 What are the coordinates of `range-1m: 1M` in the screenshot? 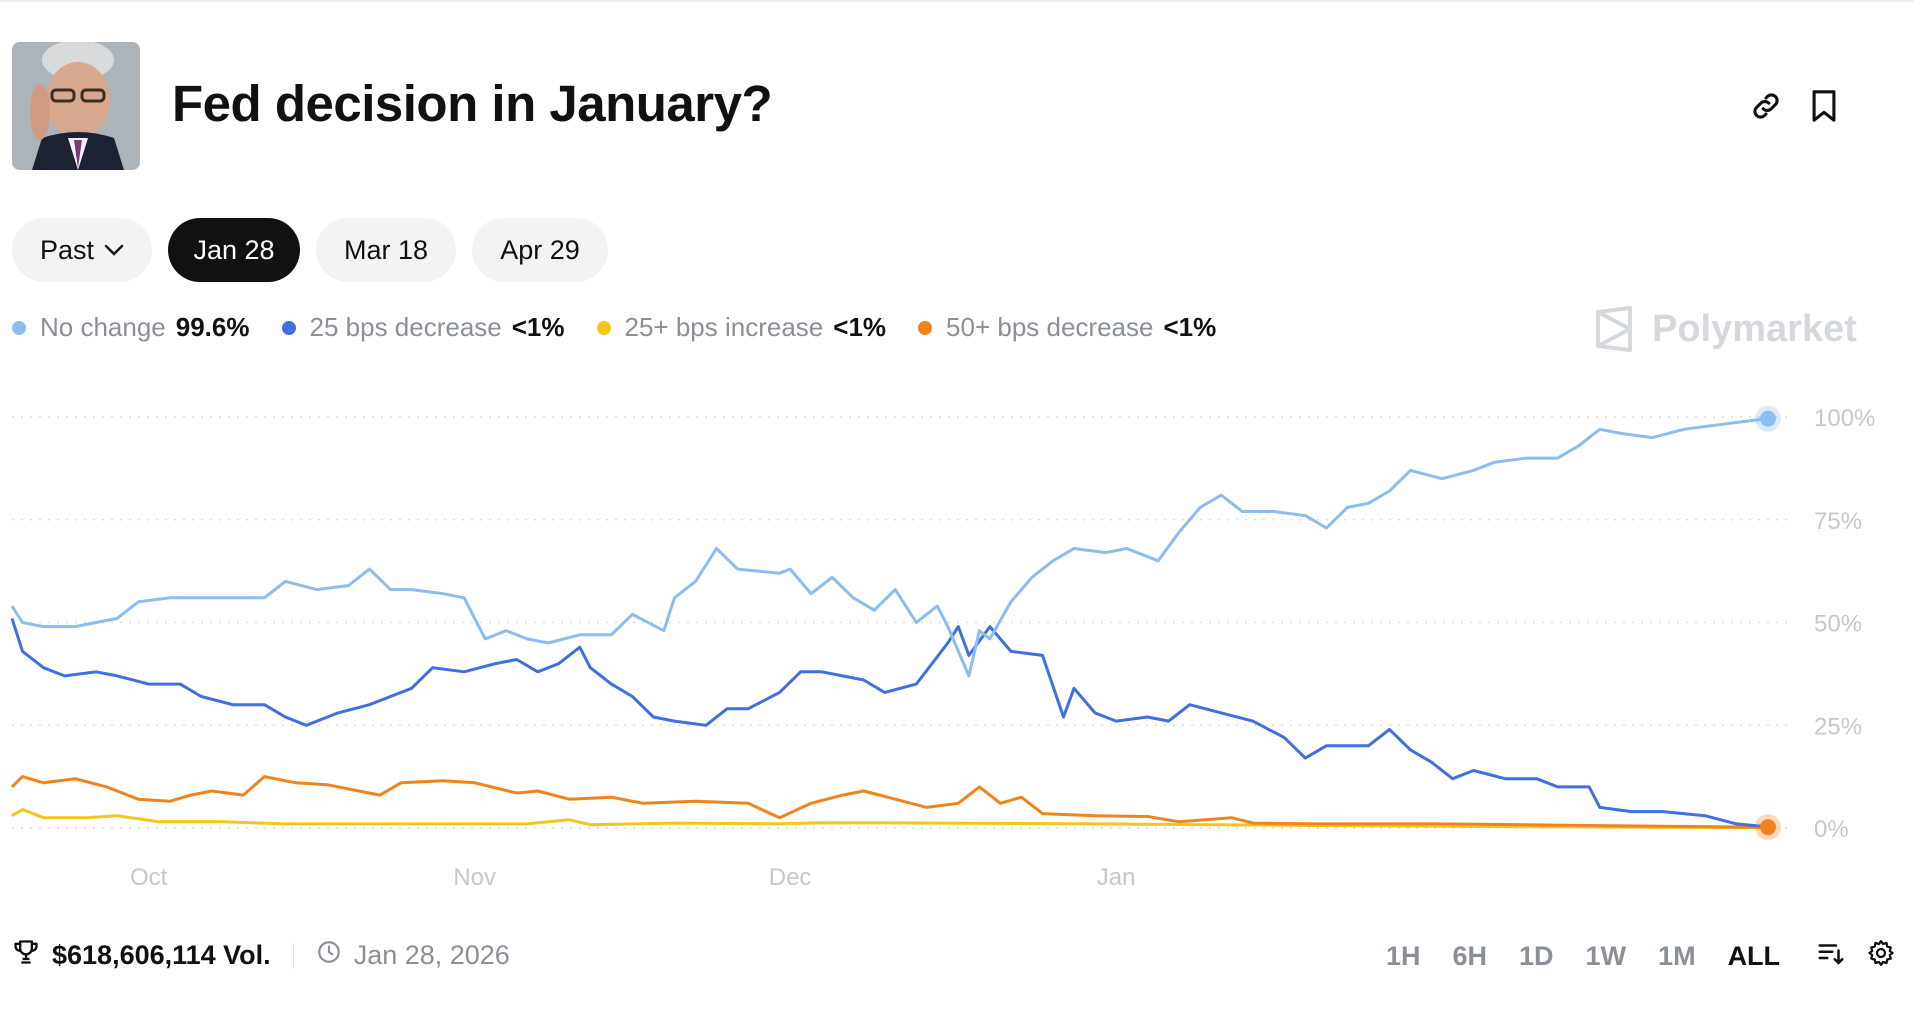 It's located at (1677, 956).